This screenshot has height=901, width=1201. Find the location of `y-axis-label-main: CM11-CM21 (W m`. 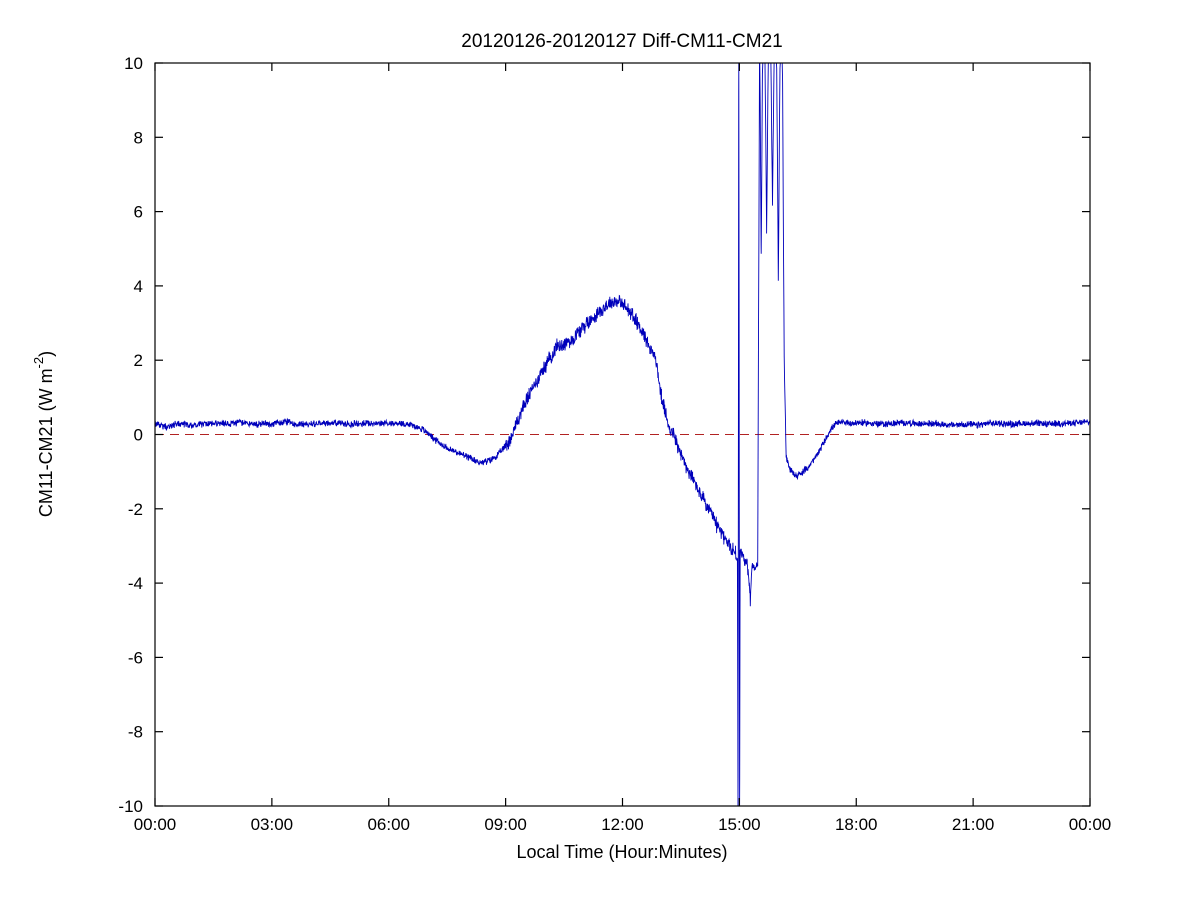

y-axis-label-main: CM11-CM21 (W m is located at coordinates (46, 442).